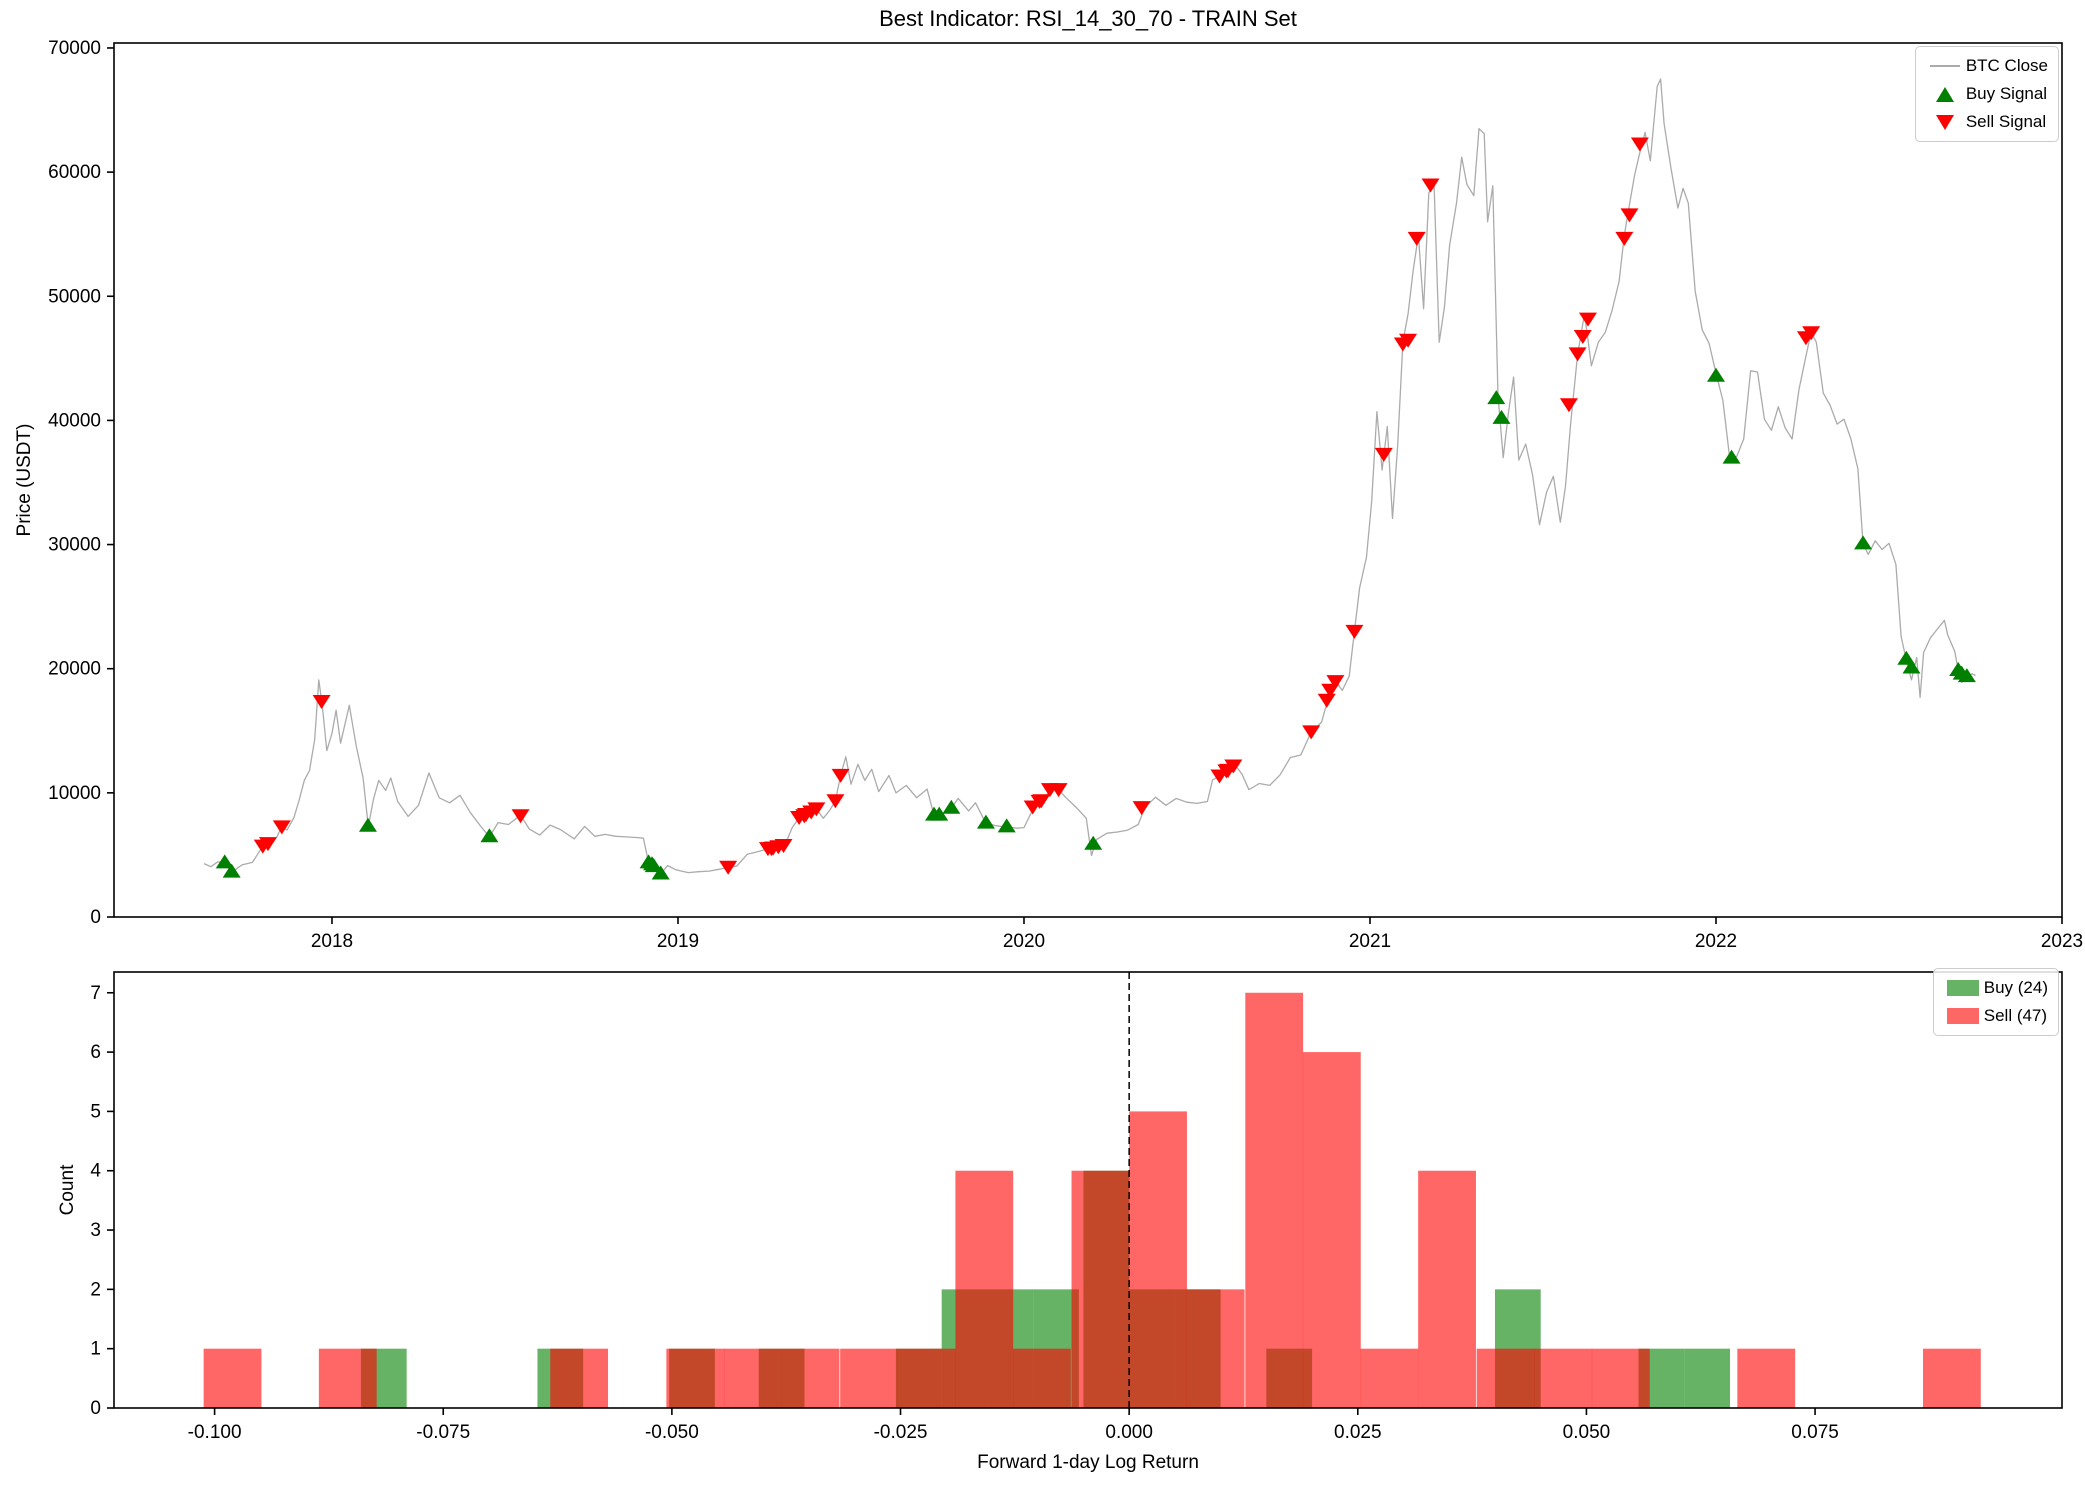 This screenshot has width=2085, height=1487. Describe the element at coordinates (2015, 987) in the screenshot. I see `legend-label: Buy (24)` at that location.